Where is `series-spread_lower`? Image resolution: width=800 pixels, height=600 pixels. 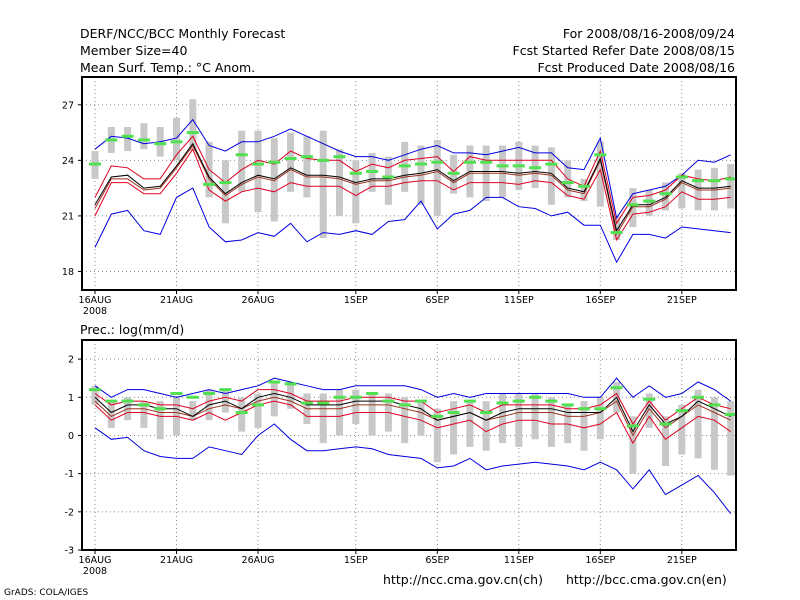 series-spread_lower is located at coordinates (412, 195).